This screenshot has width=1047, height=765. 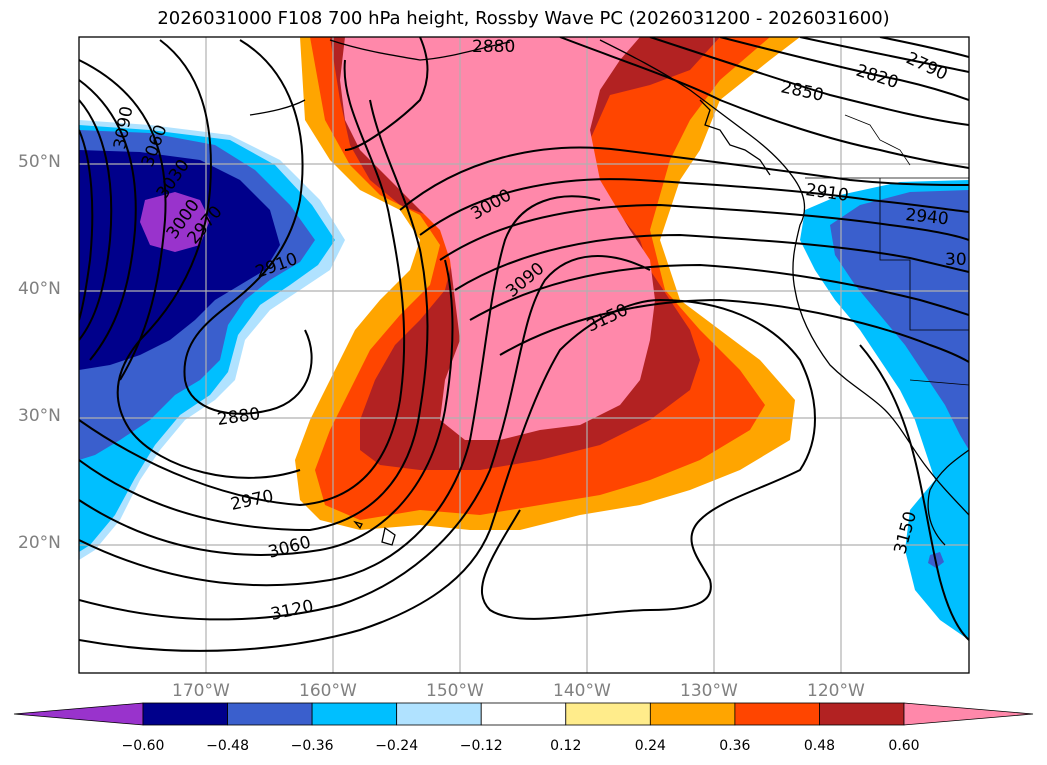 What do you see at coordinates (968, 714) in the screenshot?
I see `colorbar-extend-high` at bounding box center [968, 714].